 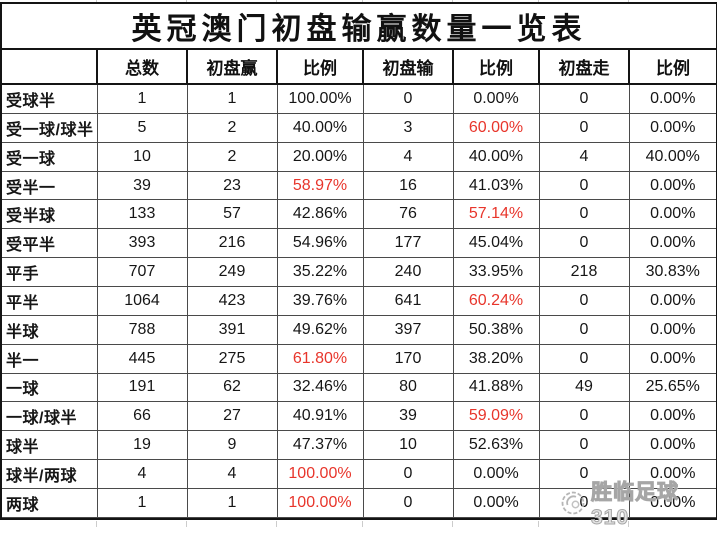 What do you see at coordinates (142, 66) in the screenshot?
I see `col-header-1: 总数` at bounding box center [142, 66].